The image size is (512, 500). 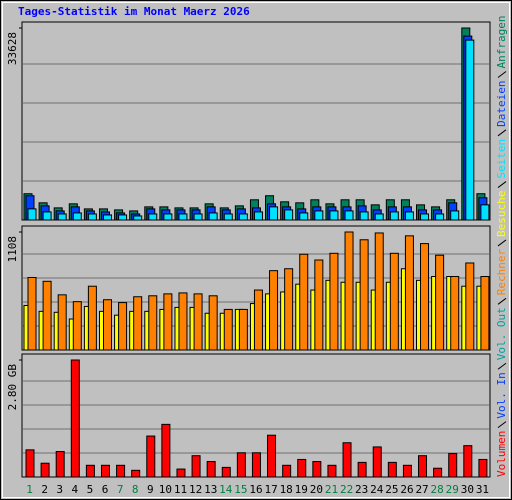 What do you see at coordinates (90, 489) in the screenshot?
I see `x-tick-label: 5` at bounding box center [90, 489].